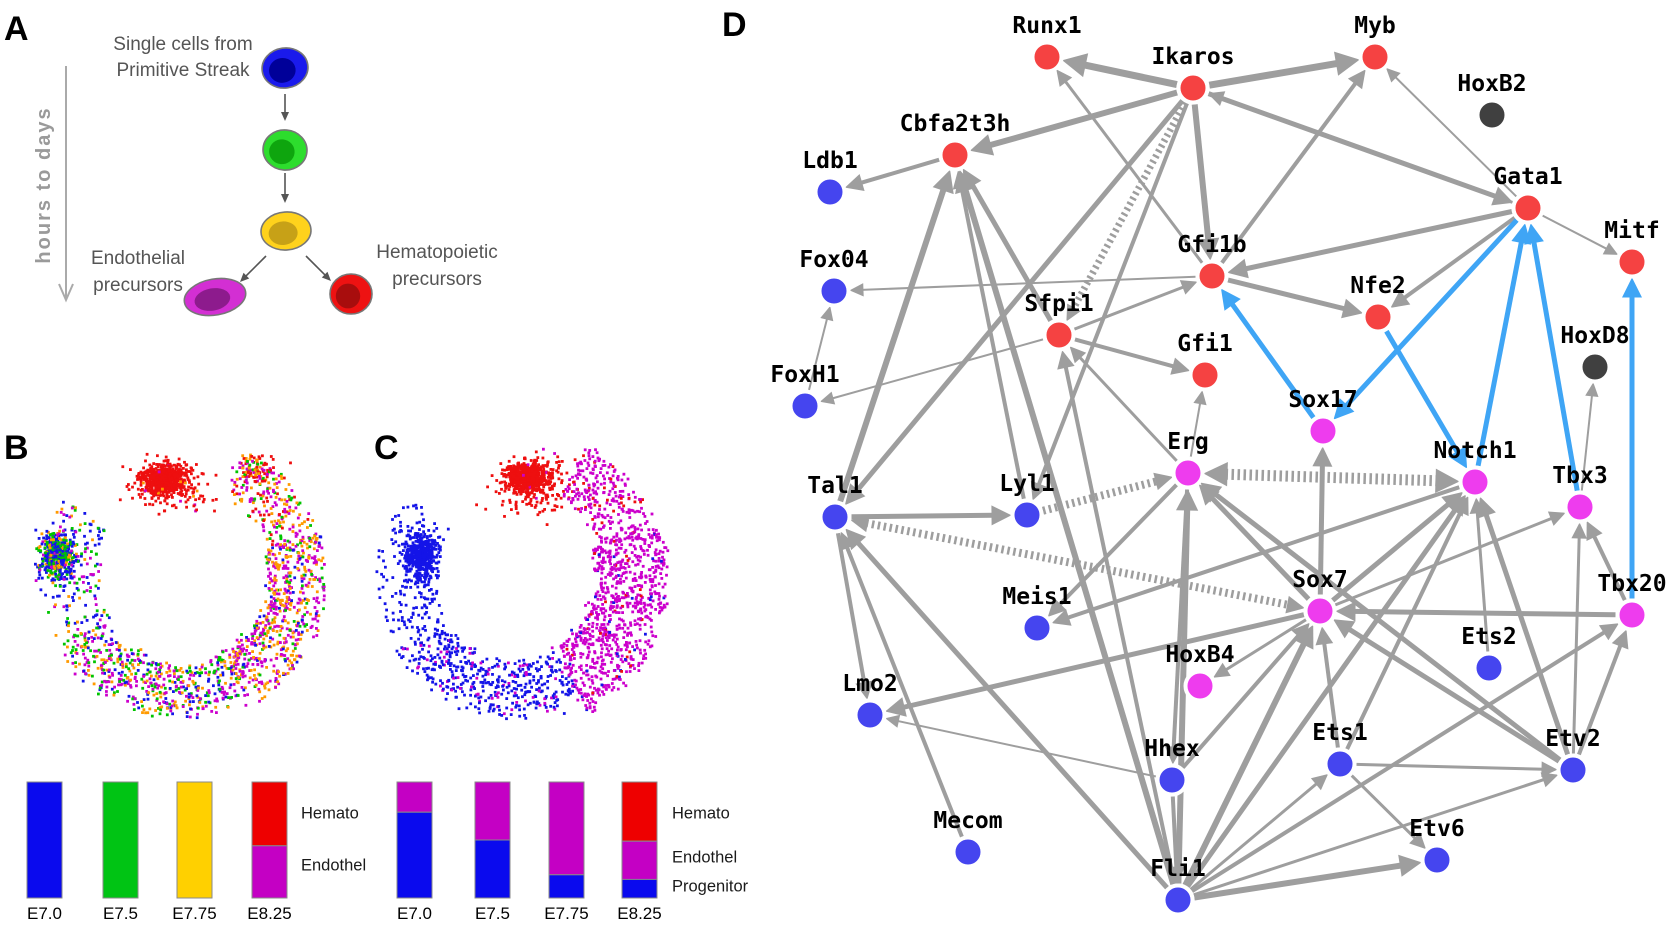 Image resolution: width=1678 pixels, height=929 pixels. What do you see at coordinates (1580, 507) in the screenshot?
I see `network-node-Tbx3` at bounding box center [1580, 507].